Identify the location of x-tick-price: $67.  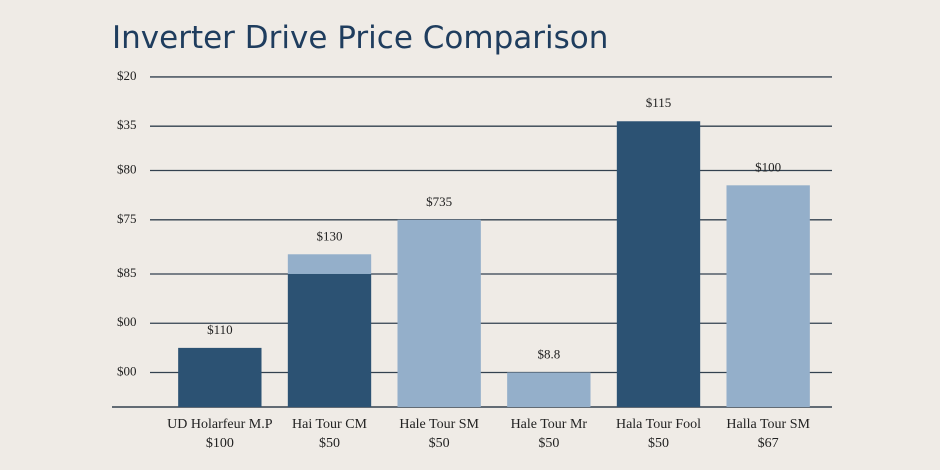
(768, 443).